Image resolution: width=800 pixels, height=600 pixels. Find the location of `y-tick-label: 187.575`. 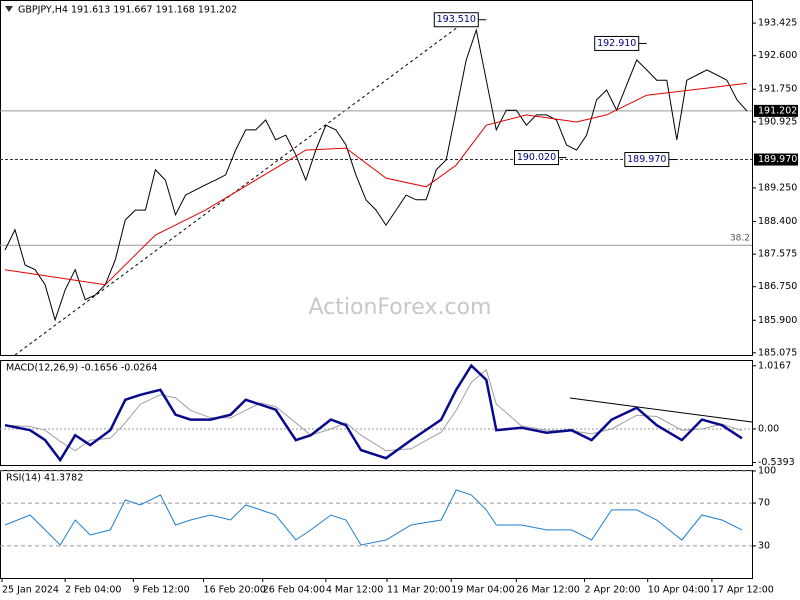

y-tick-label: 187.575 is located at coordinates (777, 254).